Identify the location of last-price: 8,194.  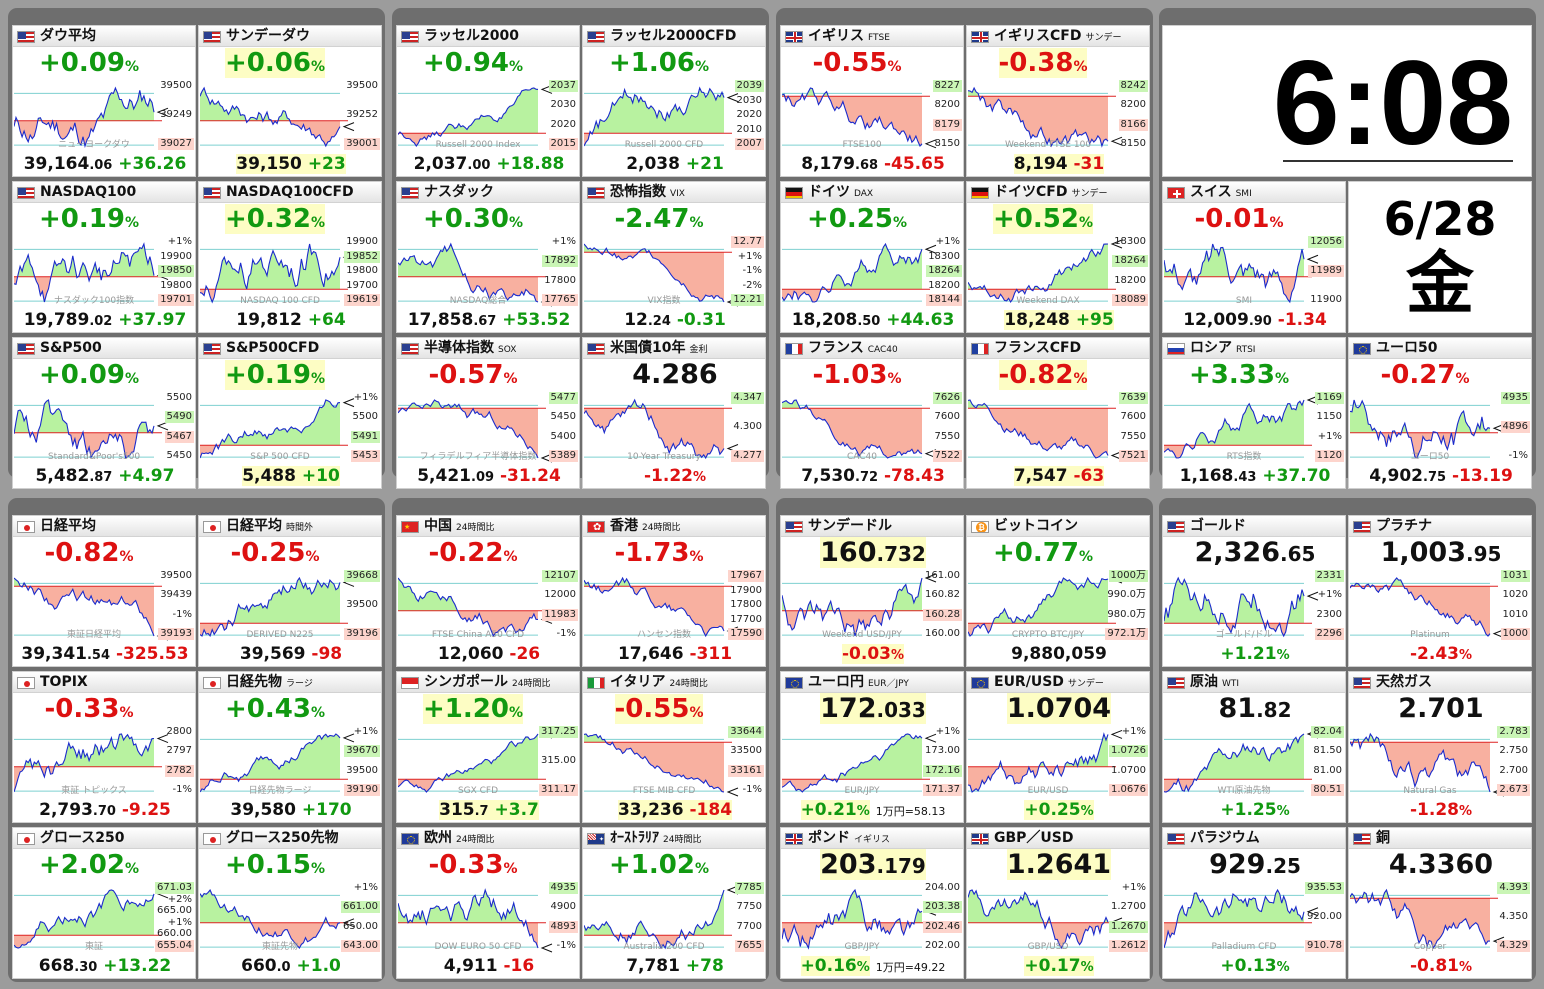
(1040, 164).